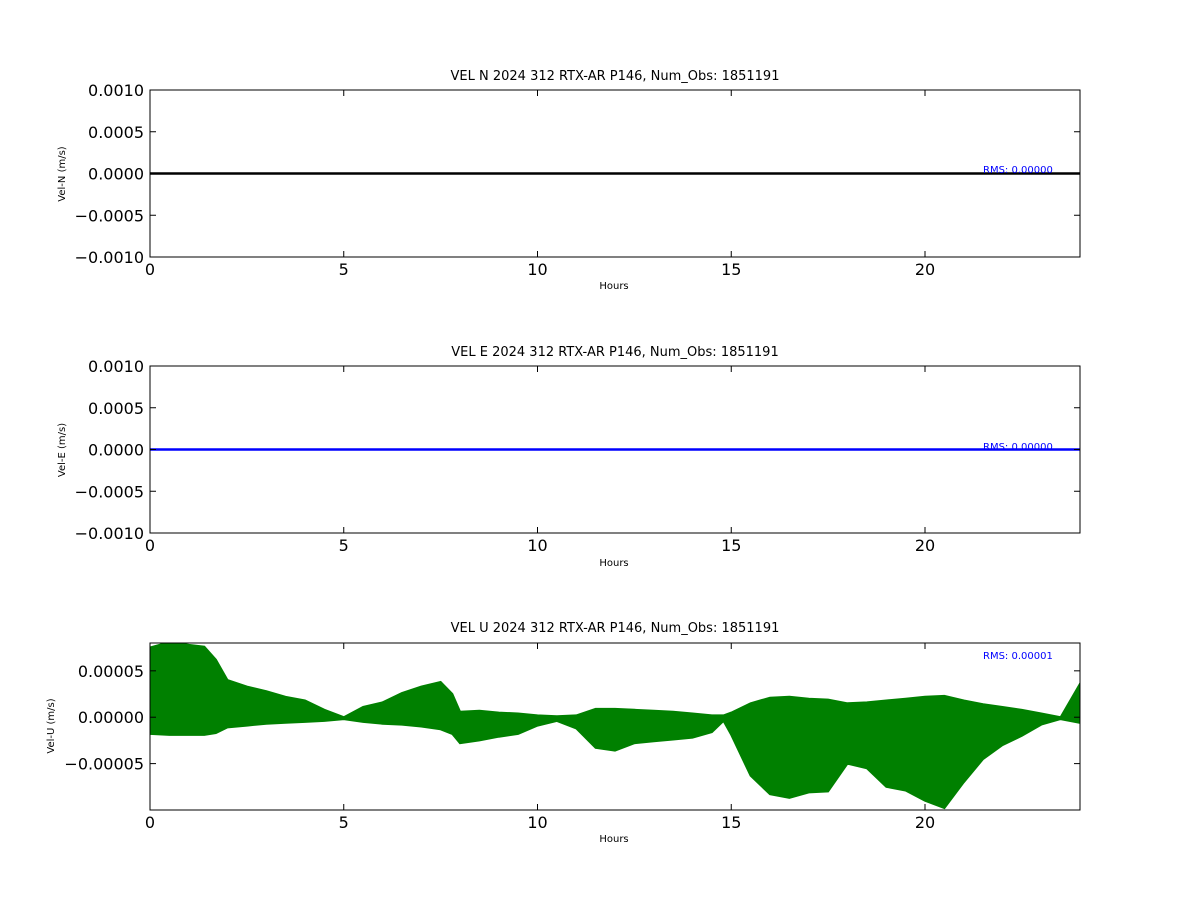  I want to click on y-tick-label: 0.00005, so click(111, 671).